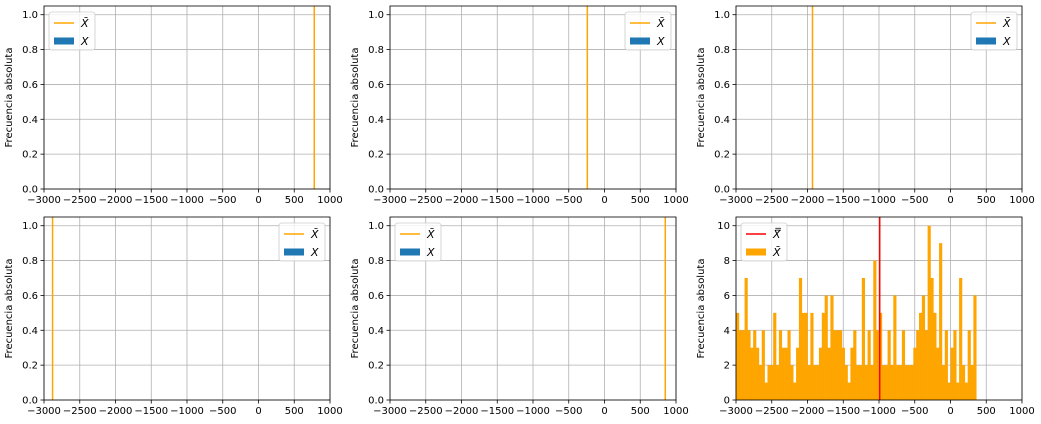 This screenshot has width=1041, height=424. I want to click on y-tick-label: 0, so click(727, 401).